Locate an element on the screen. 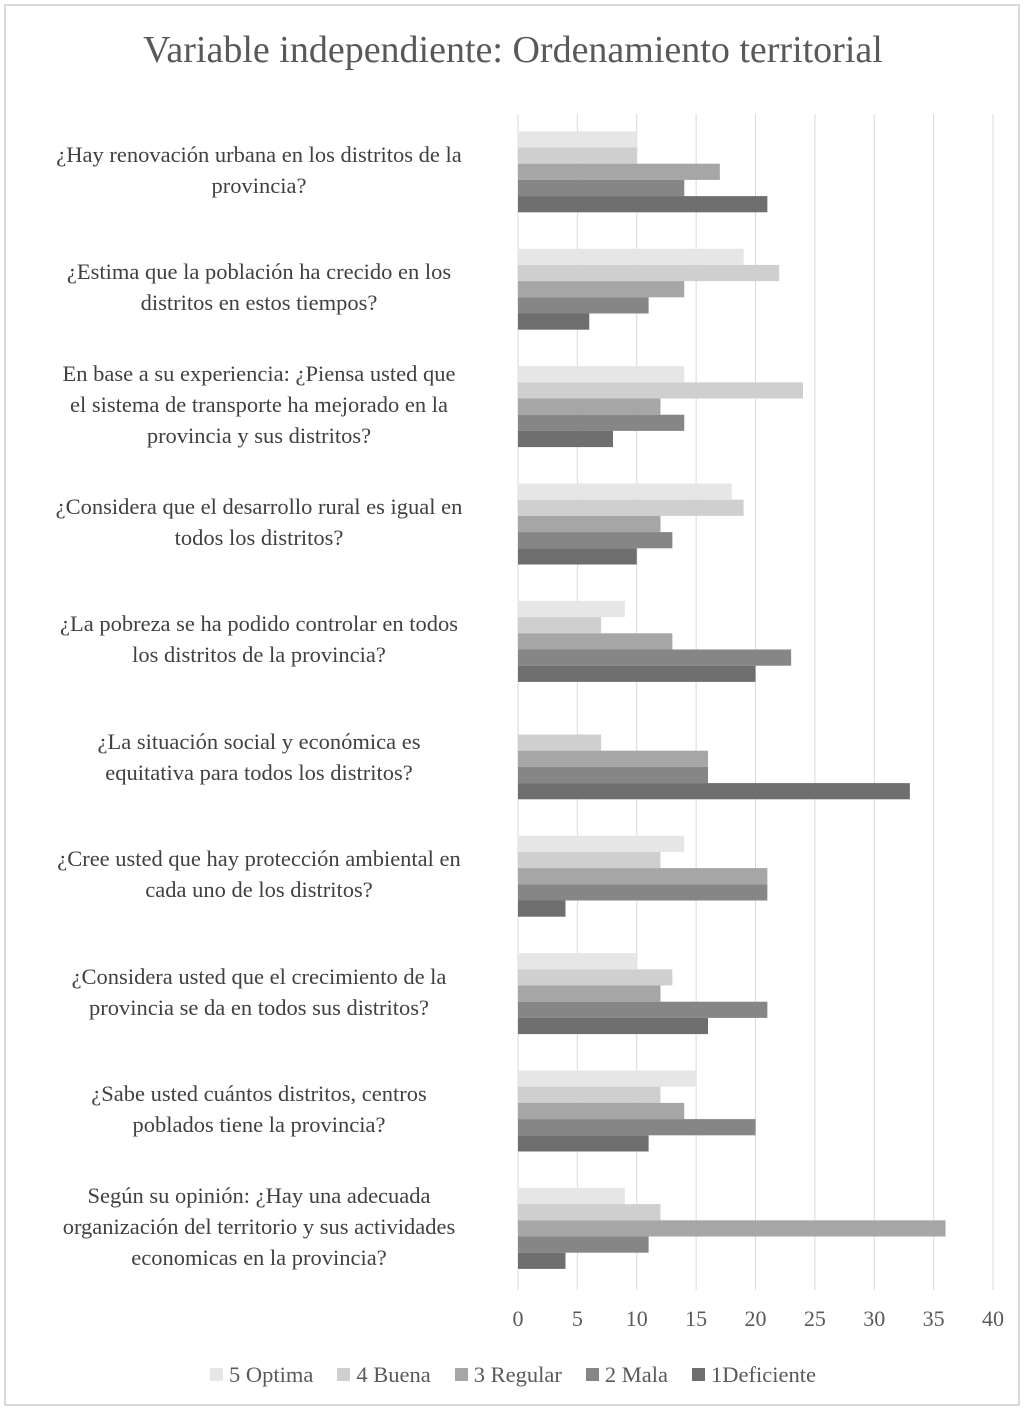 This screenshot has width=1026, height=1412. category-label-line: provincia? is located at coordinates (259, 185).